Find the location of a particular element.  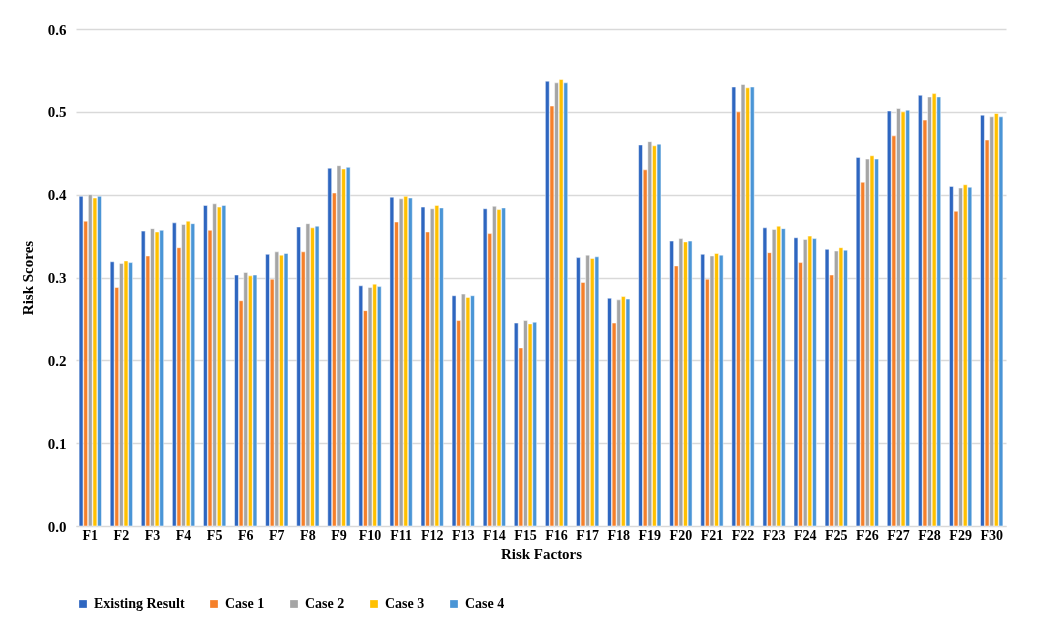

x-tick-label: F30 is located at coordinates (991, 535).